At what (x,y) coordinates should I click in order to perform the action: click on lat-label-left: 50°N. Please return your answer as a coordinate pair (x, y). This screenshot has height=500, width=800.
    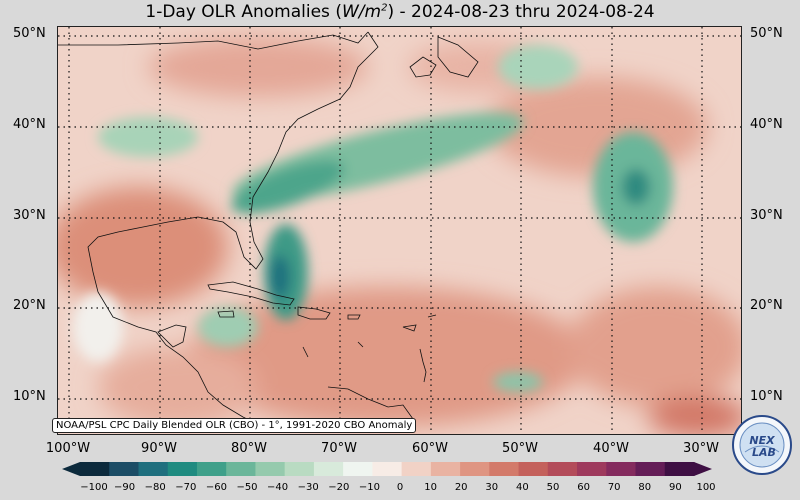
    Looking at the image, I should click on (29, 33).